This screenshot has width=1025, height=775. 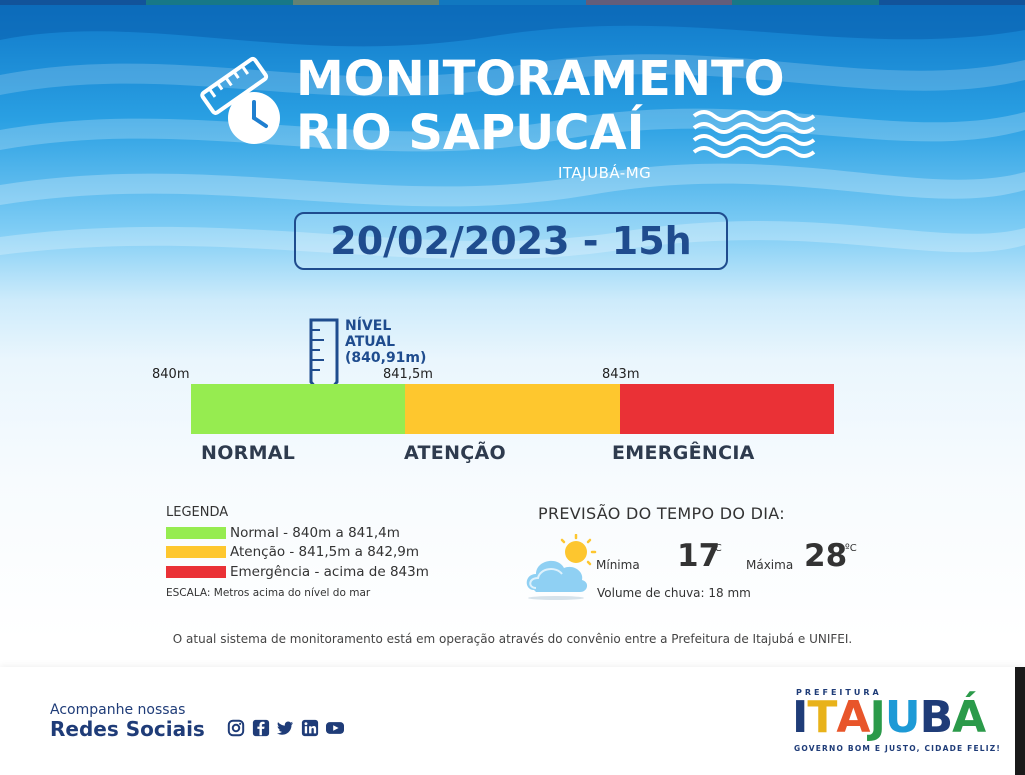 What do you see at coordinates (852, 718) in the screenshot?
I see `brand-letter: A` at bounding box center [852, 718].